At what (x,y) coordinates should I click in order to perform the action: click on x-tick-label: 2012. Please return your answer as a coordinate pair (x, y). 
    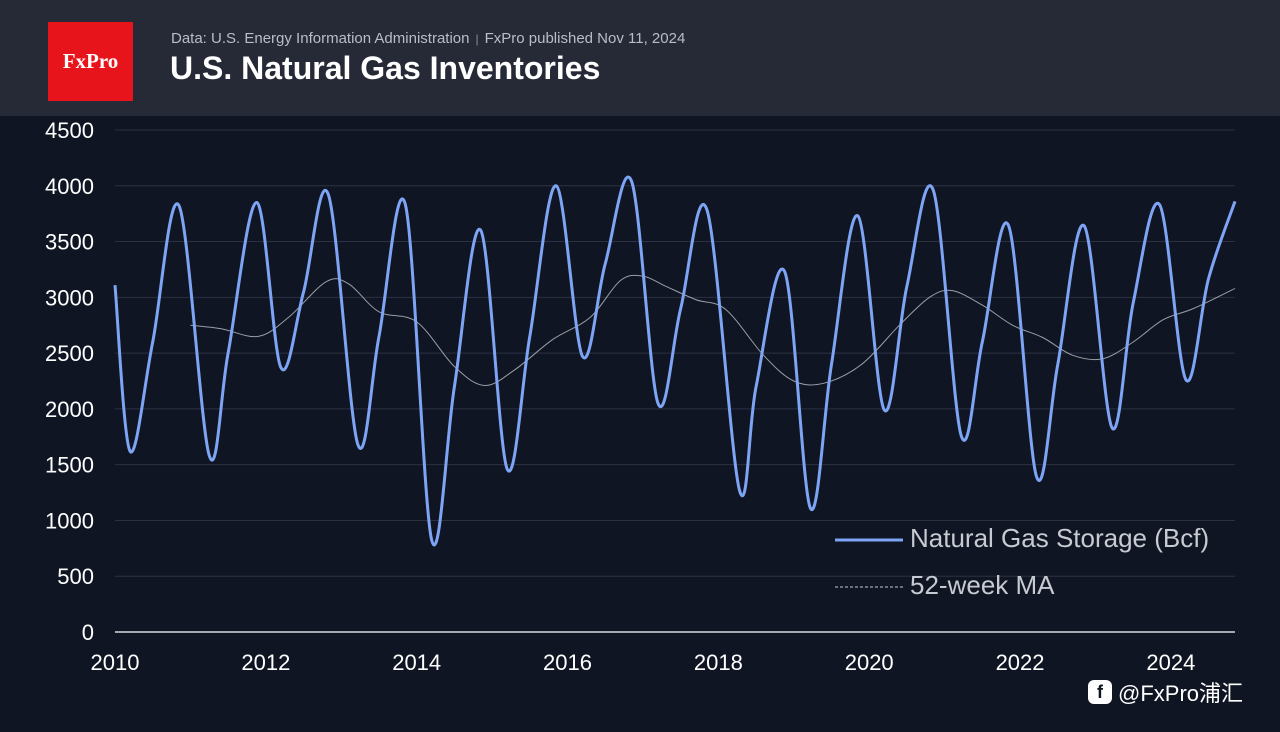
    Looking at the image, I should click on (265, 662).